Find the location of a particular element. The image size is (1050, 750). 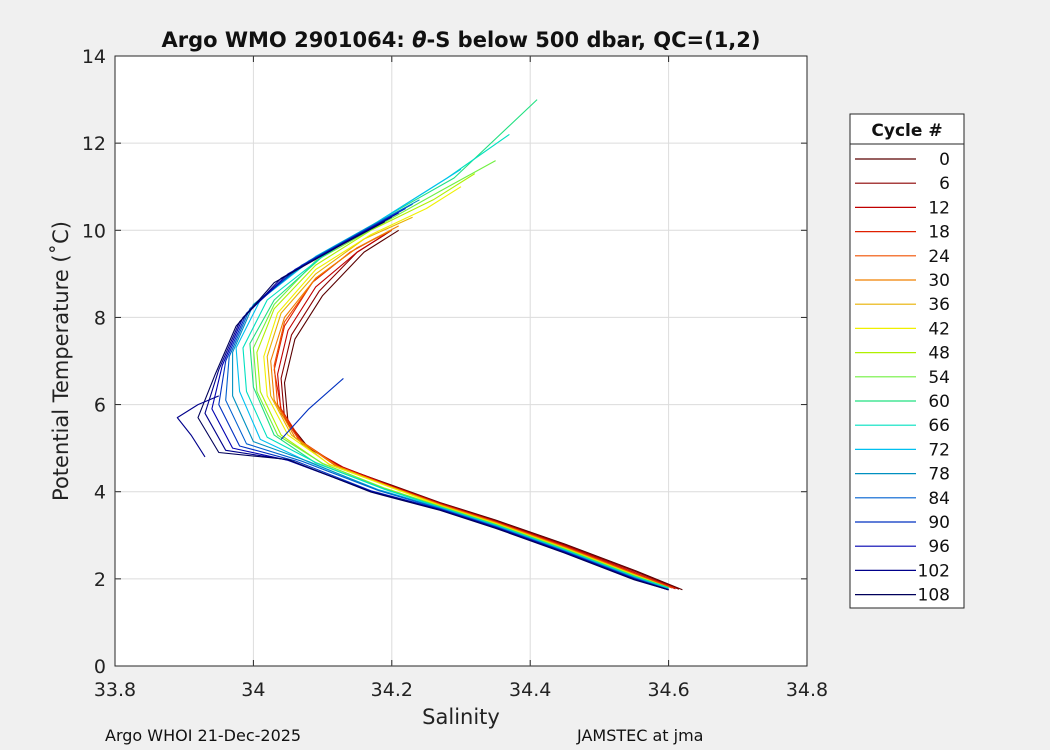

y-tick-label: 10 is located at coordinates (94, 231).